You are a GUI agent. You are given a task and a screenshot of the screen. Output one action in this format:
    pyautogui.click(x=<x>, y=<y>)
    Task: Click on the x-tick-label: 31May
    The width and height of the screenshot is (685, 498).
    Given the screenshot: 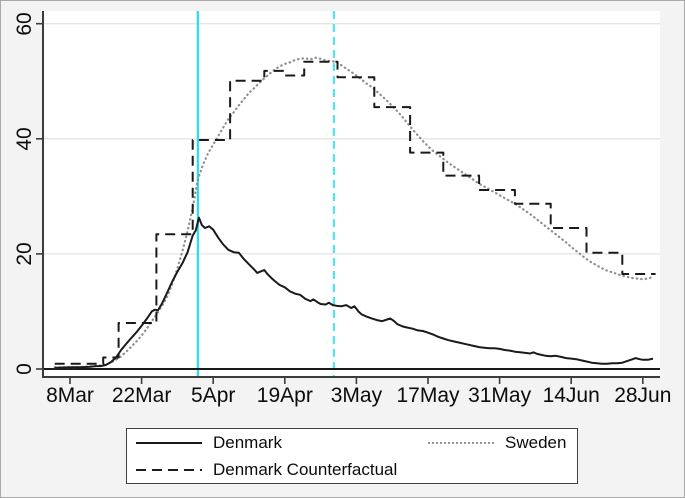 What is the action you would take?
    pyautogui.click(x=500, y=395)
    